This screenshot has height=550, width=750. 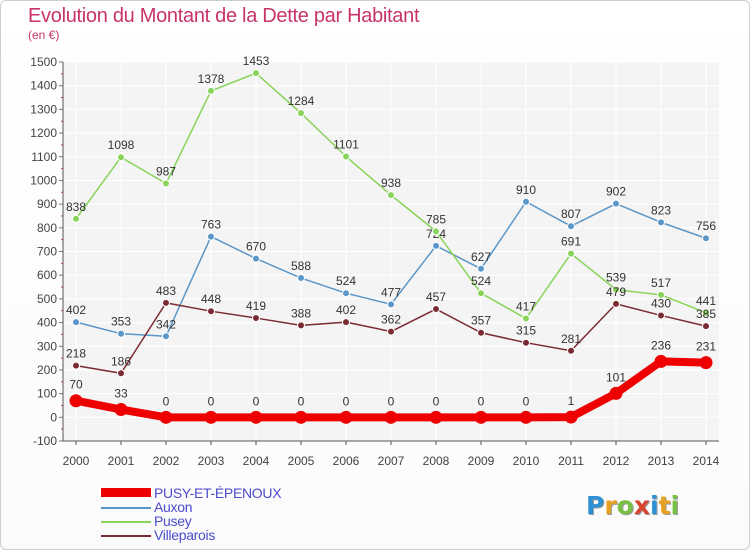 What do you see at coordinates (706, 301) in the screenshot?
I see `data-label: 441` at bounding box center [706, 301].